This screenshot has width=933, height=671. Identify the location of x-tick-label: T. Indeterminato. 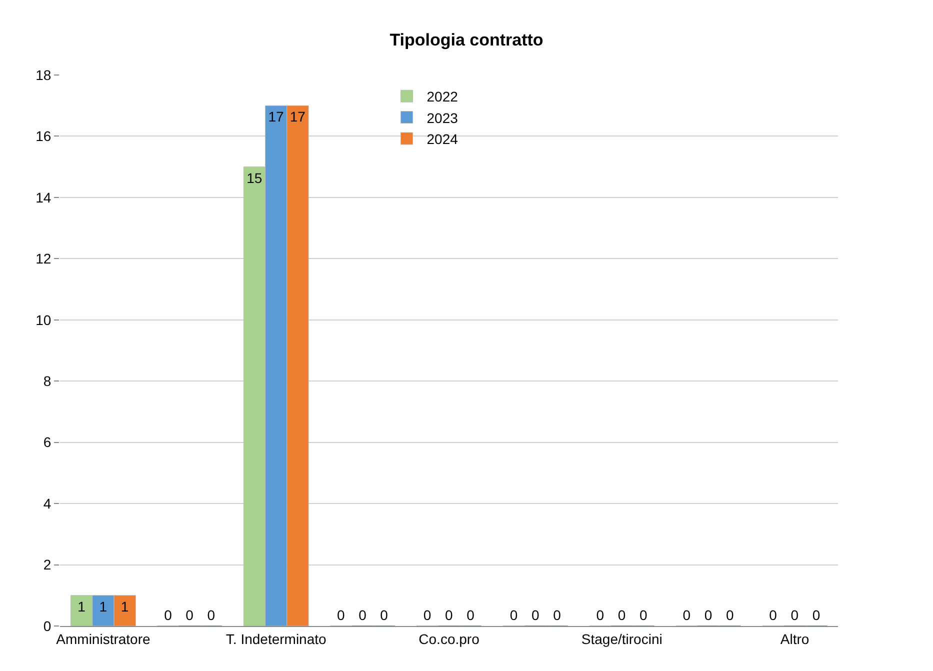
(276, 638).